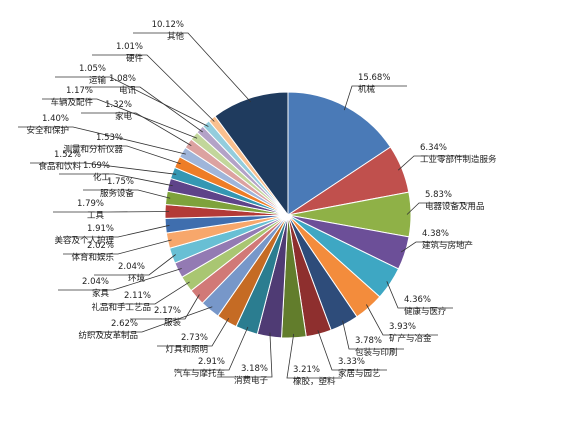 This screenshot has width=565, height=424. What do you see at coordinates (128, 90) in the screenshot?
I see `slice-category-label: 电讯` at bounding box center [128, 90].